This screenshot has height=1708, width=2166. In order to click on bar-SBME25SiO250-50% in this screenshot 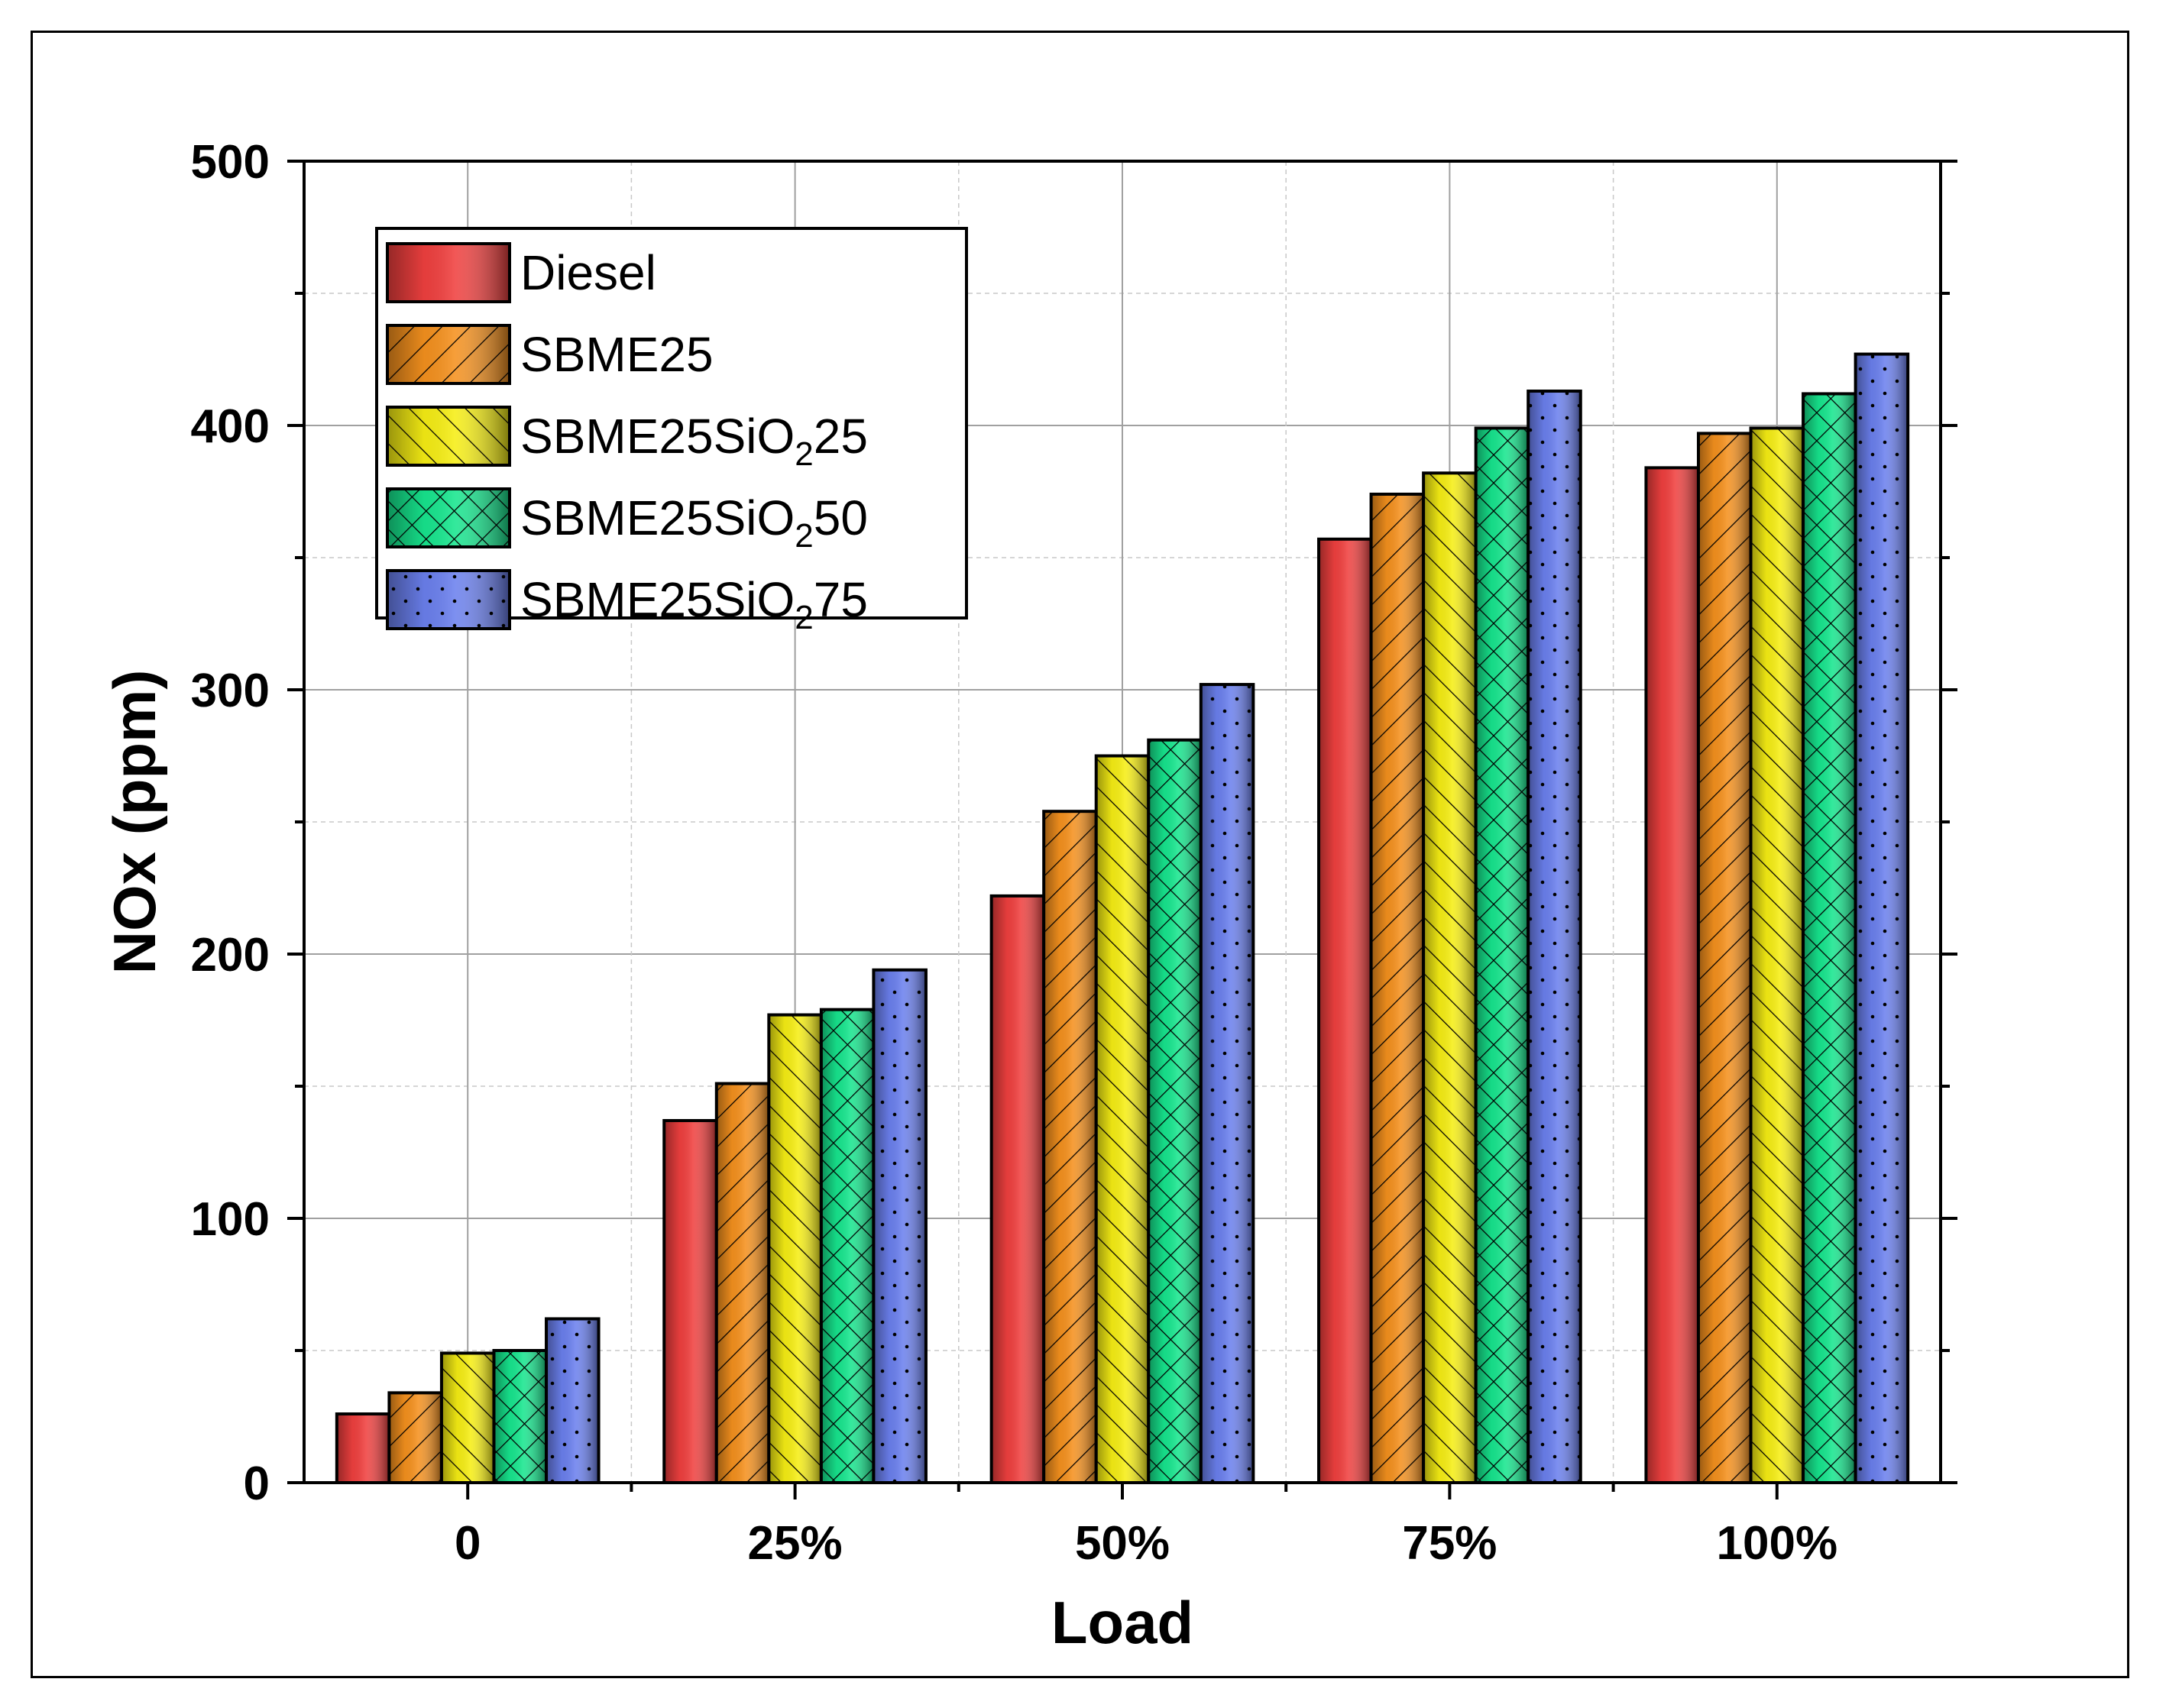, I will do `click(1175, 1111)`.